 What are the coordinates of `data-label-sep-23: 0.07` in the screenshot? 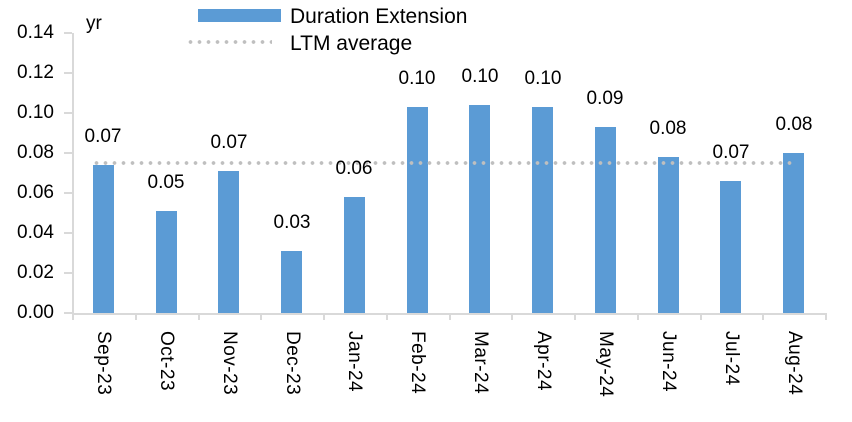 It's located at (103, 136).